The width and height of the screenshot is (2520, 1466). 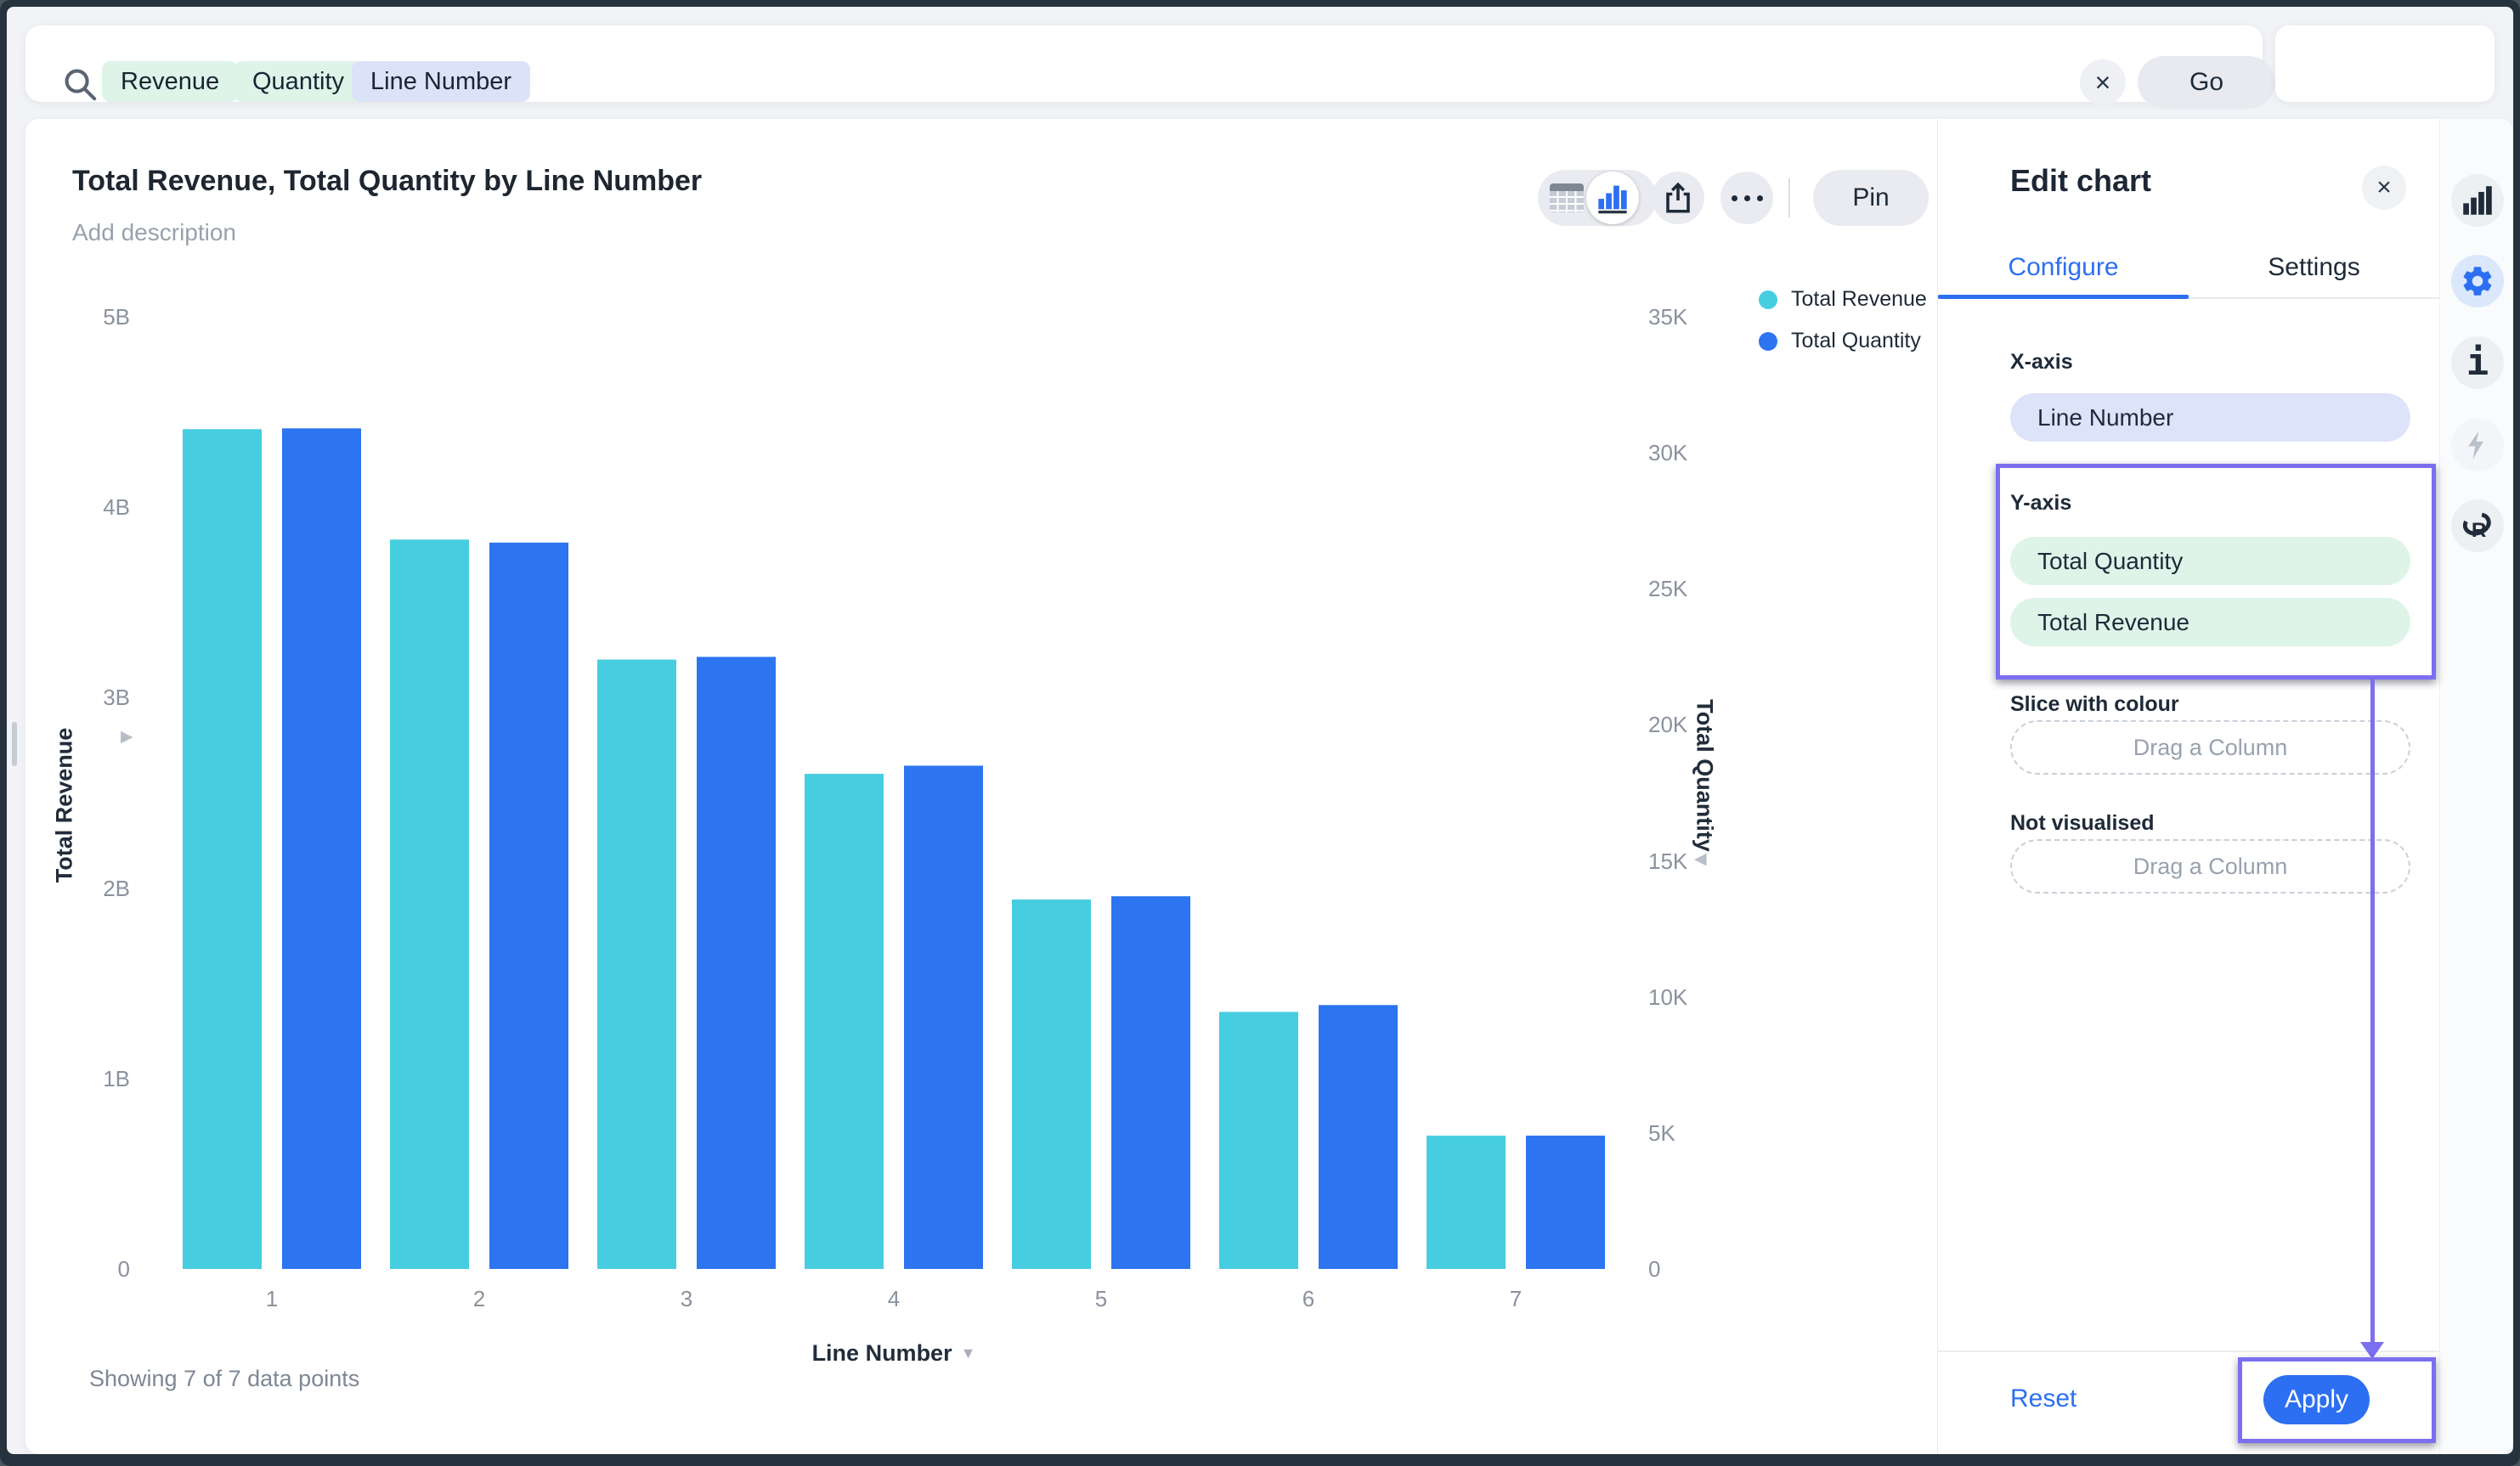 What do you see at coordinates (1859, 299) in the screenshot?
I see `legend-label: Total Revenue` at bounding box center [1859, 299].